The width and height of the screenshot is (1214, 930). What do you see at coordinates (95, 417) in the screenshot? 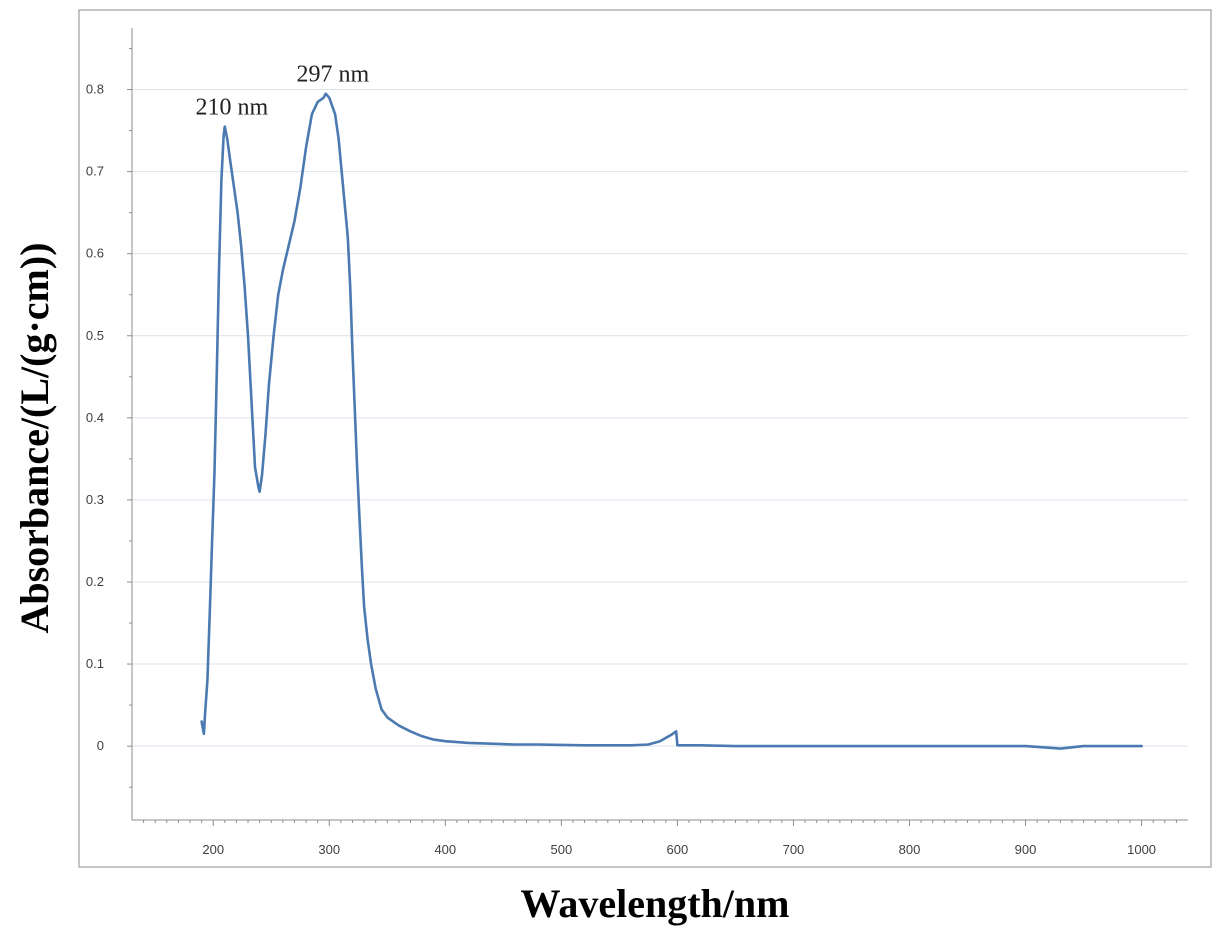
I see `y-tick-label: 0.4` at bounding box center [95, 417].